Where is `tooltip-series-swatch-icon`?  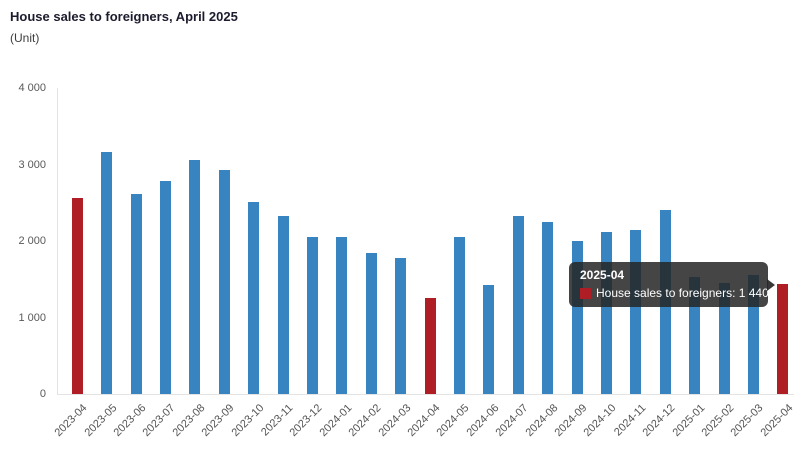
tooltip-series-swatch-icon is located at coordinates (585, 293).